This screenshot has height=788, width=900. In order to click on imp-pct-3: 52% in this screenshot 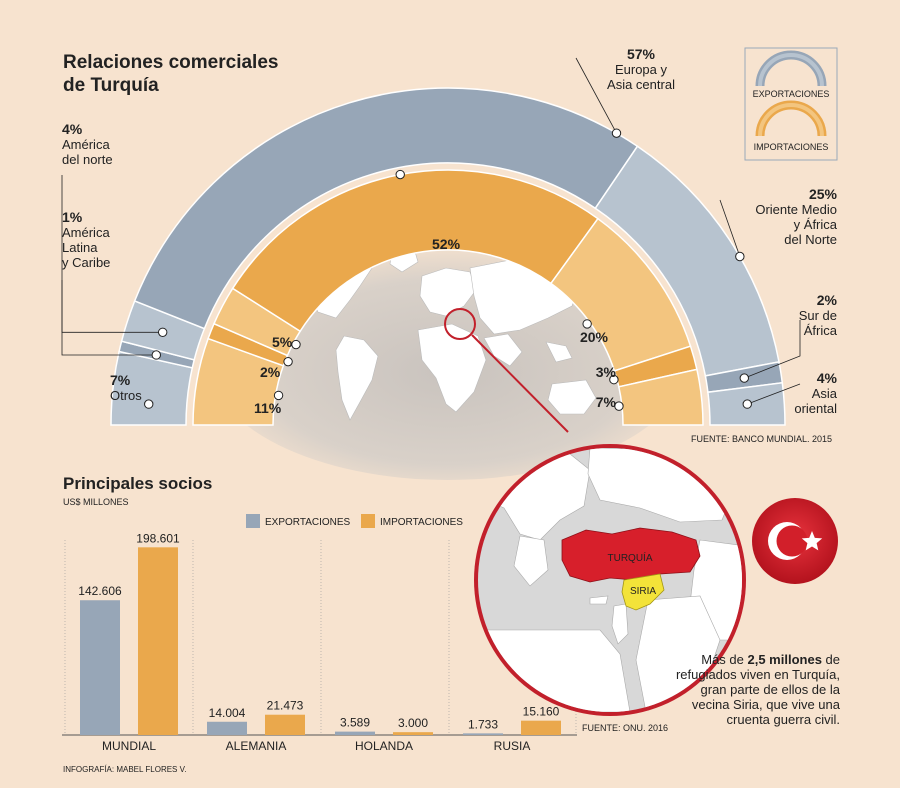, I will do `click(446, 244)`.